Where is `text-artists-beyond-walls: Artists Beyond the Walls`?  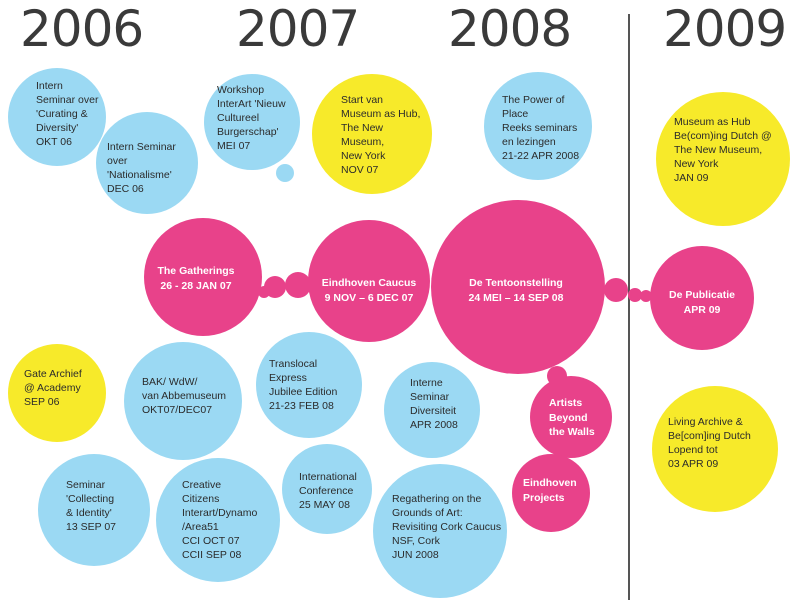
text-artists-beyond-walls: Artists Beyond the Walls is located at coordinates (572, 418).